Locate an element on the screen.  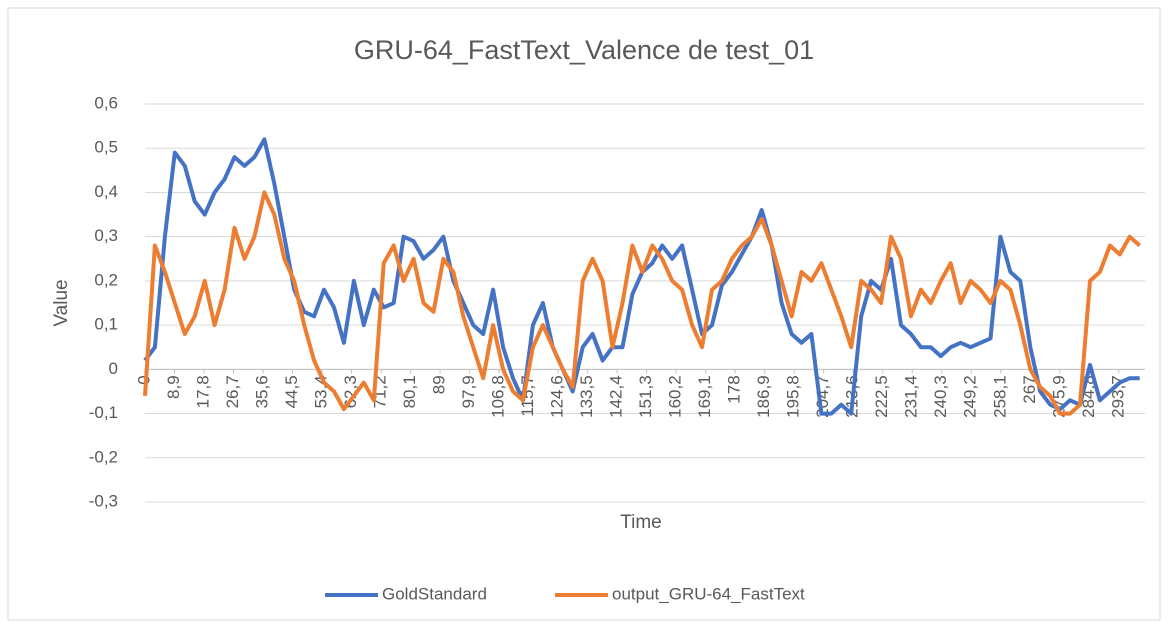
x-tick-label: 178 is located at coordinates (734, 389).